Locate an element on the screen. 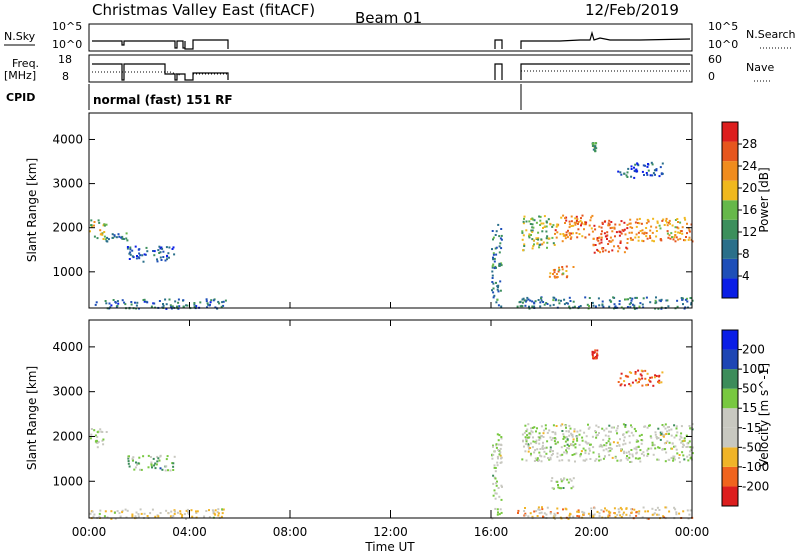  freq-tick-high: 18 is located at coordinates (65, 59).